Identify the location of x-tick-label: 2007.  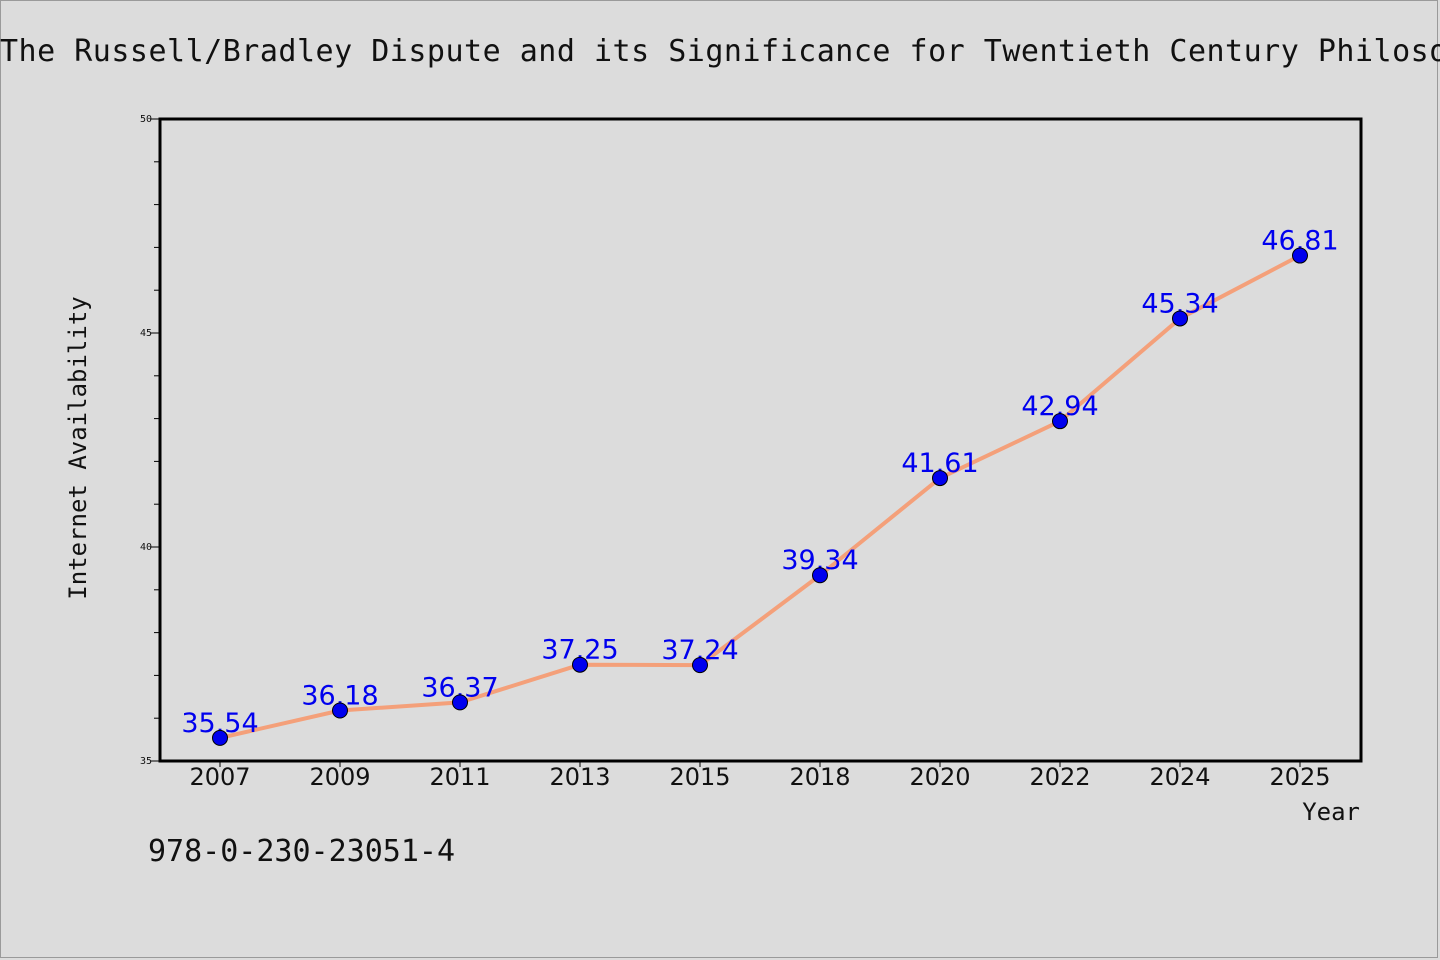
(219, 777).